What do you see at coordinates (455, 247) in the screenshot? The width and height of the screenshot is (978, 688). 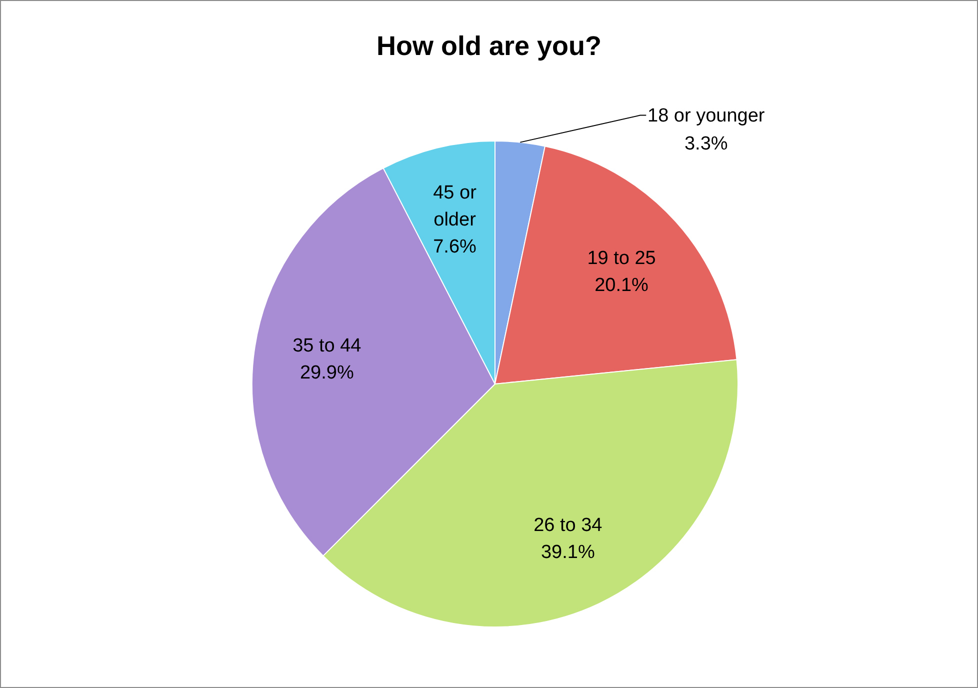 I see `data-label: 7.6%` at bounding box center [455, 247].